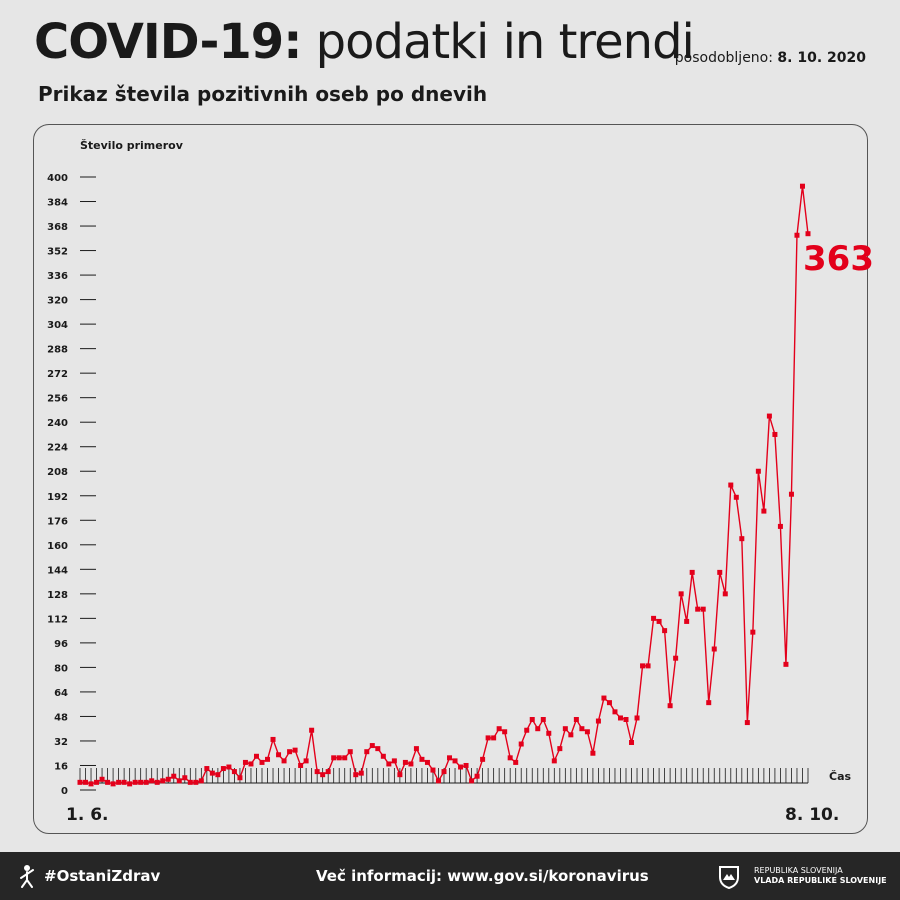 The image size is (900, 900). Describe the element at coordinates (57, 276) in the screenshot. I see `y-tick-label: 336` at that location.